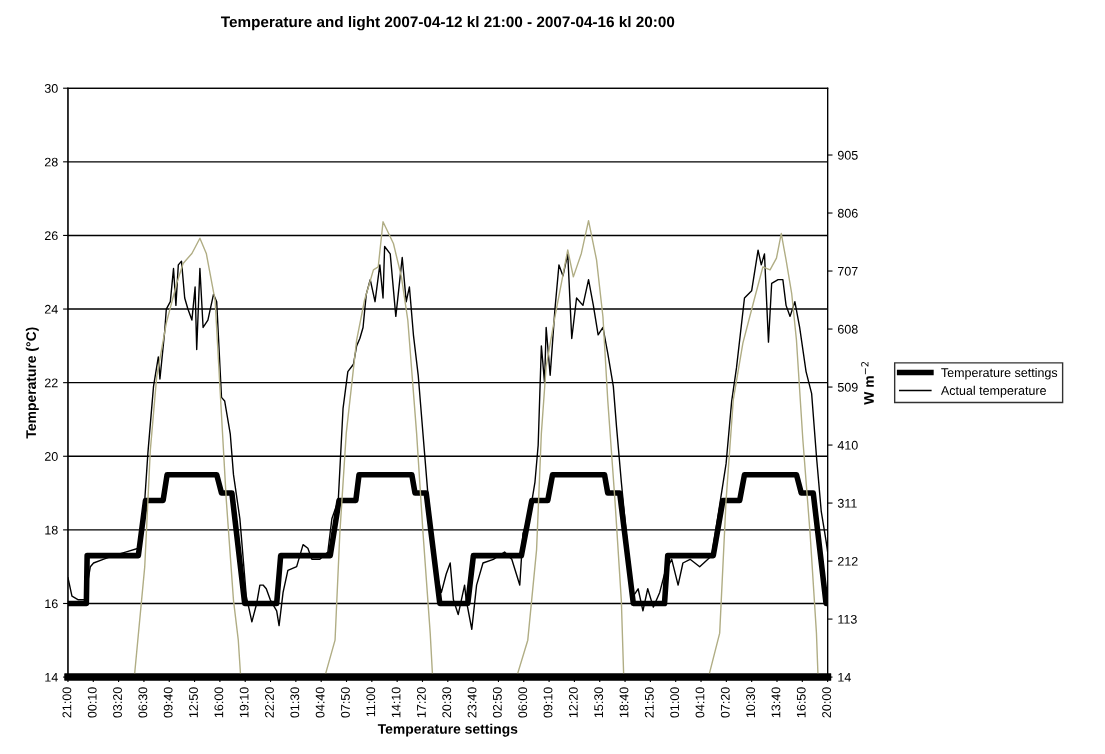 Image resolution: width=1105 pixels, height=754 pixels. Describe the element at coordinates (92, 702) in the screenshot. I see `x-tick-label: 00:10` at that location.